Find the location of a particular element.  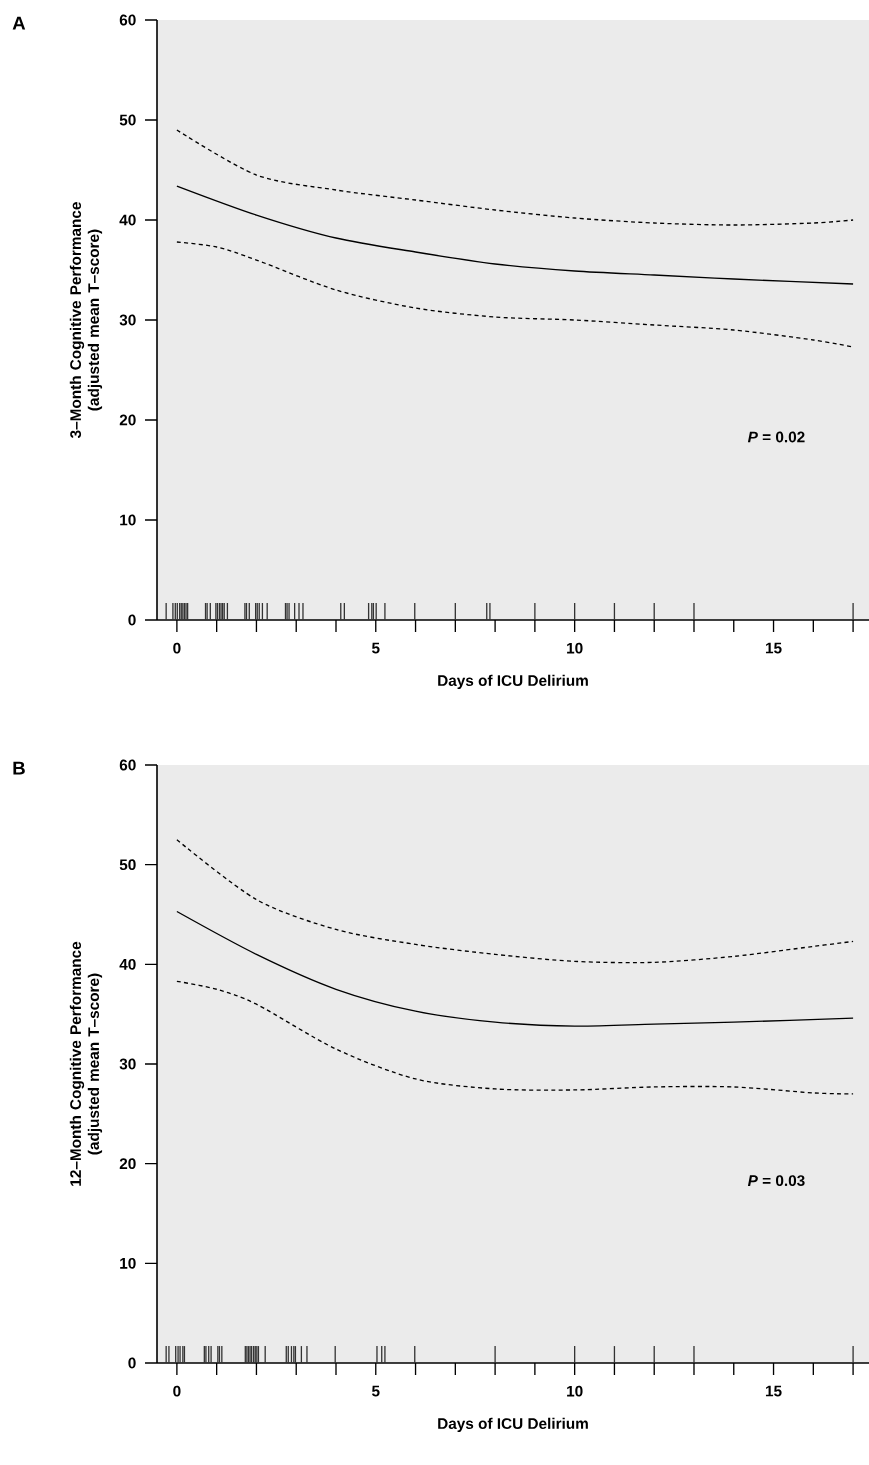

chart-title: B is located at coordinates (19, 768).